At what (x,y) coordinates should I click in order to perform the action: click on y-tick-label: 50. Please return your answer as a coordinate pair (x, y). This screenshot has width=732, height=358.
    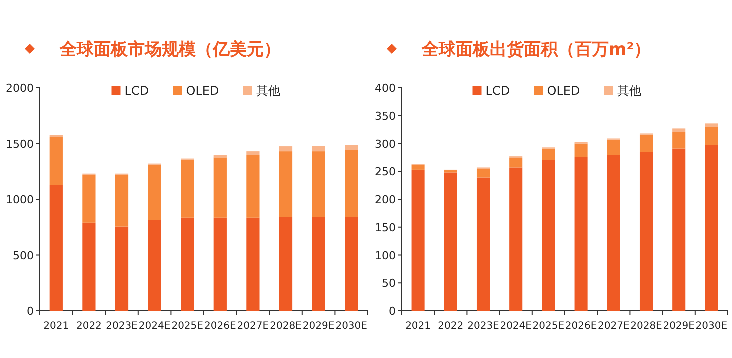
    Looking at the image, I should click on (389, 283).